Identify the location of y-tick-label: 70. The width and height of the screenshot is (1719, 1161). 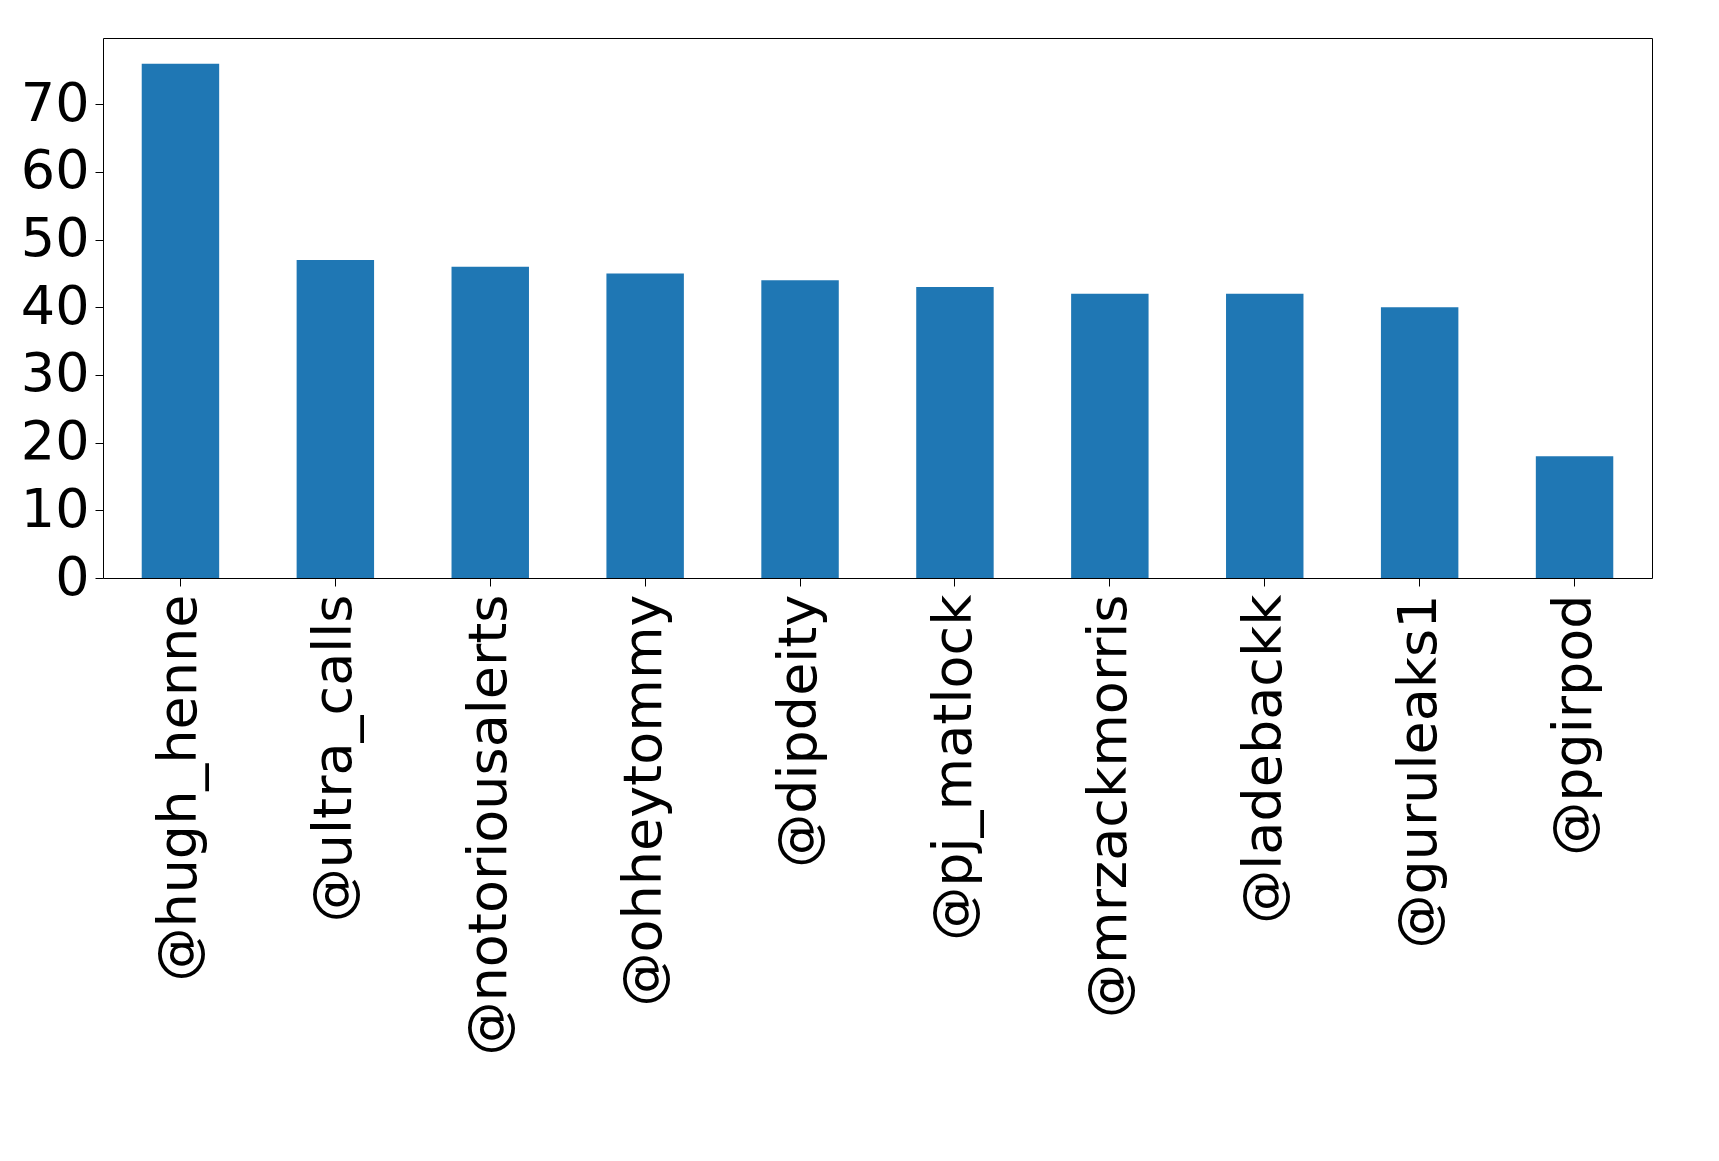
(55, 102).